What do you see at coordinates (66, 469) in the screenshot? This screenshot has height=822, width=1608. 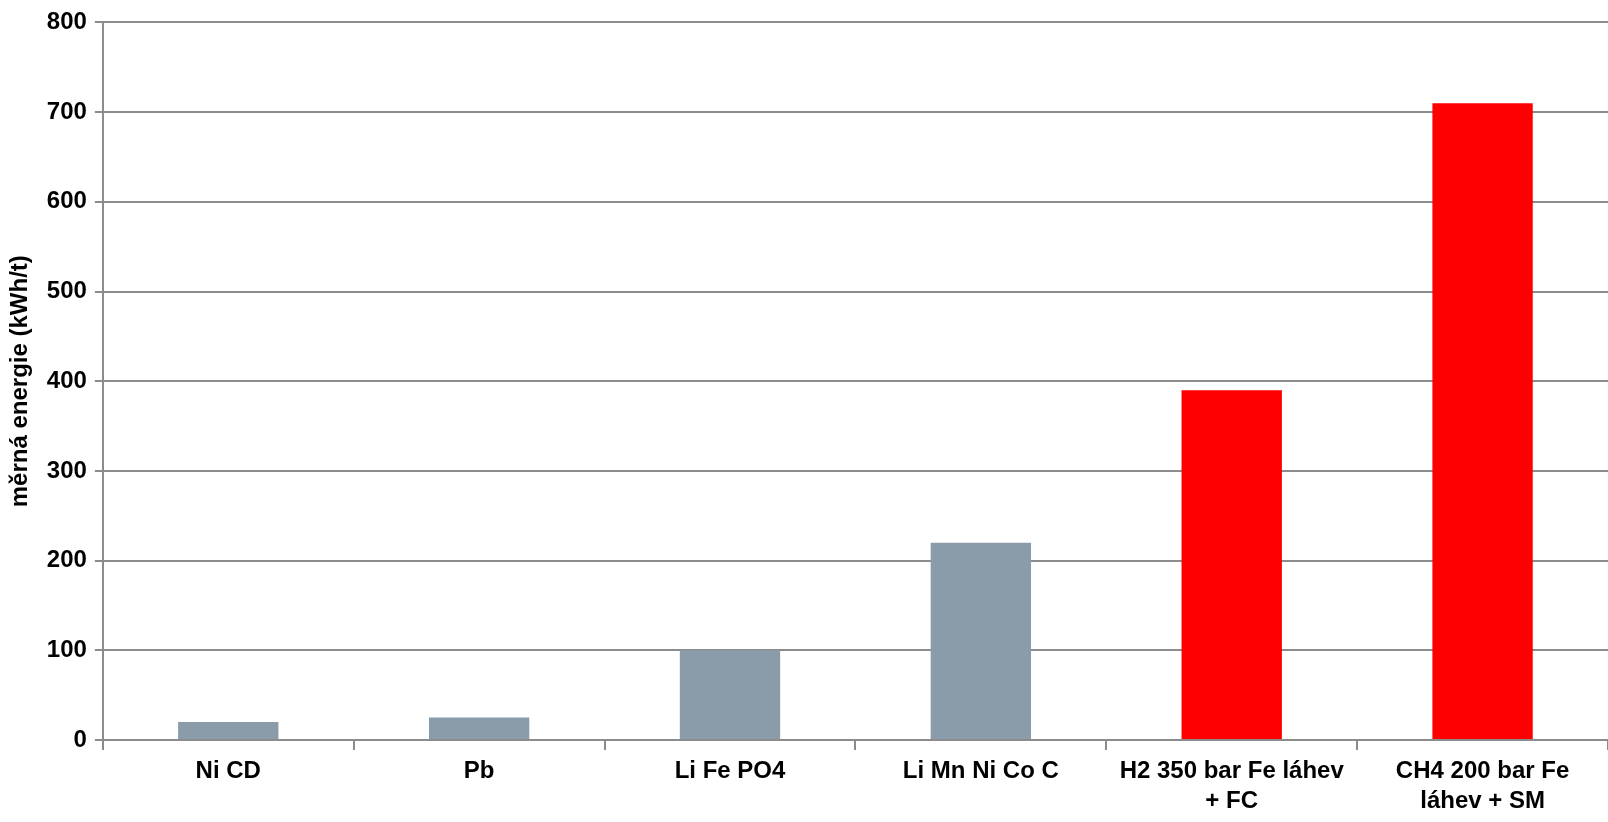 I see `y-tick-label: 300` at bounding box center [66, 469].